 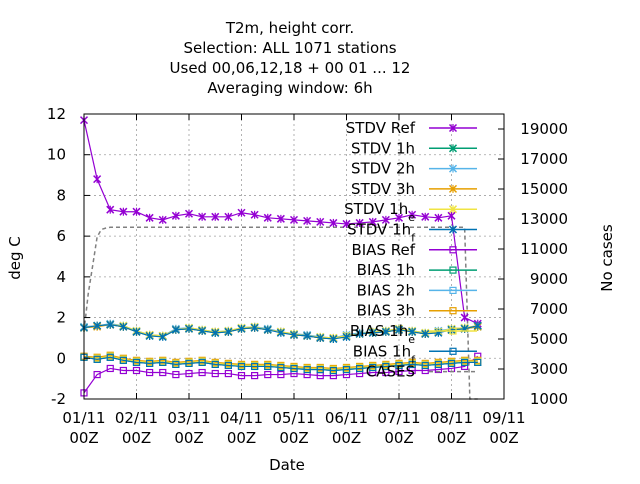 I want to click on y-tick-label: 2, so click(x=61, y=318).